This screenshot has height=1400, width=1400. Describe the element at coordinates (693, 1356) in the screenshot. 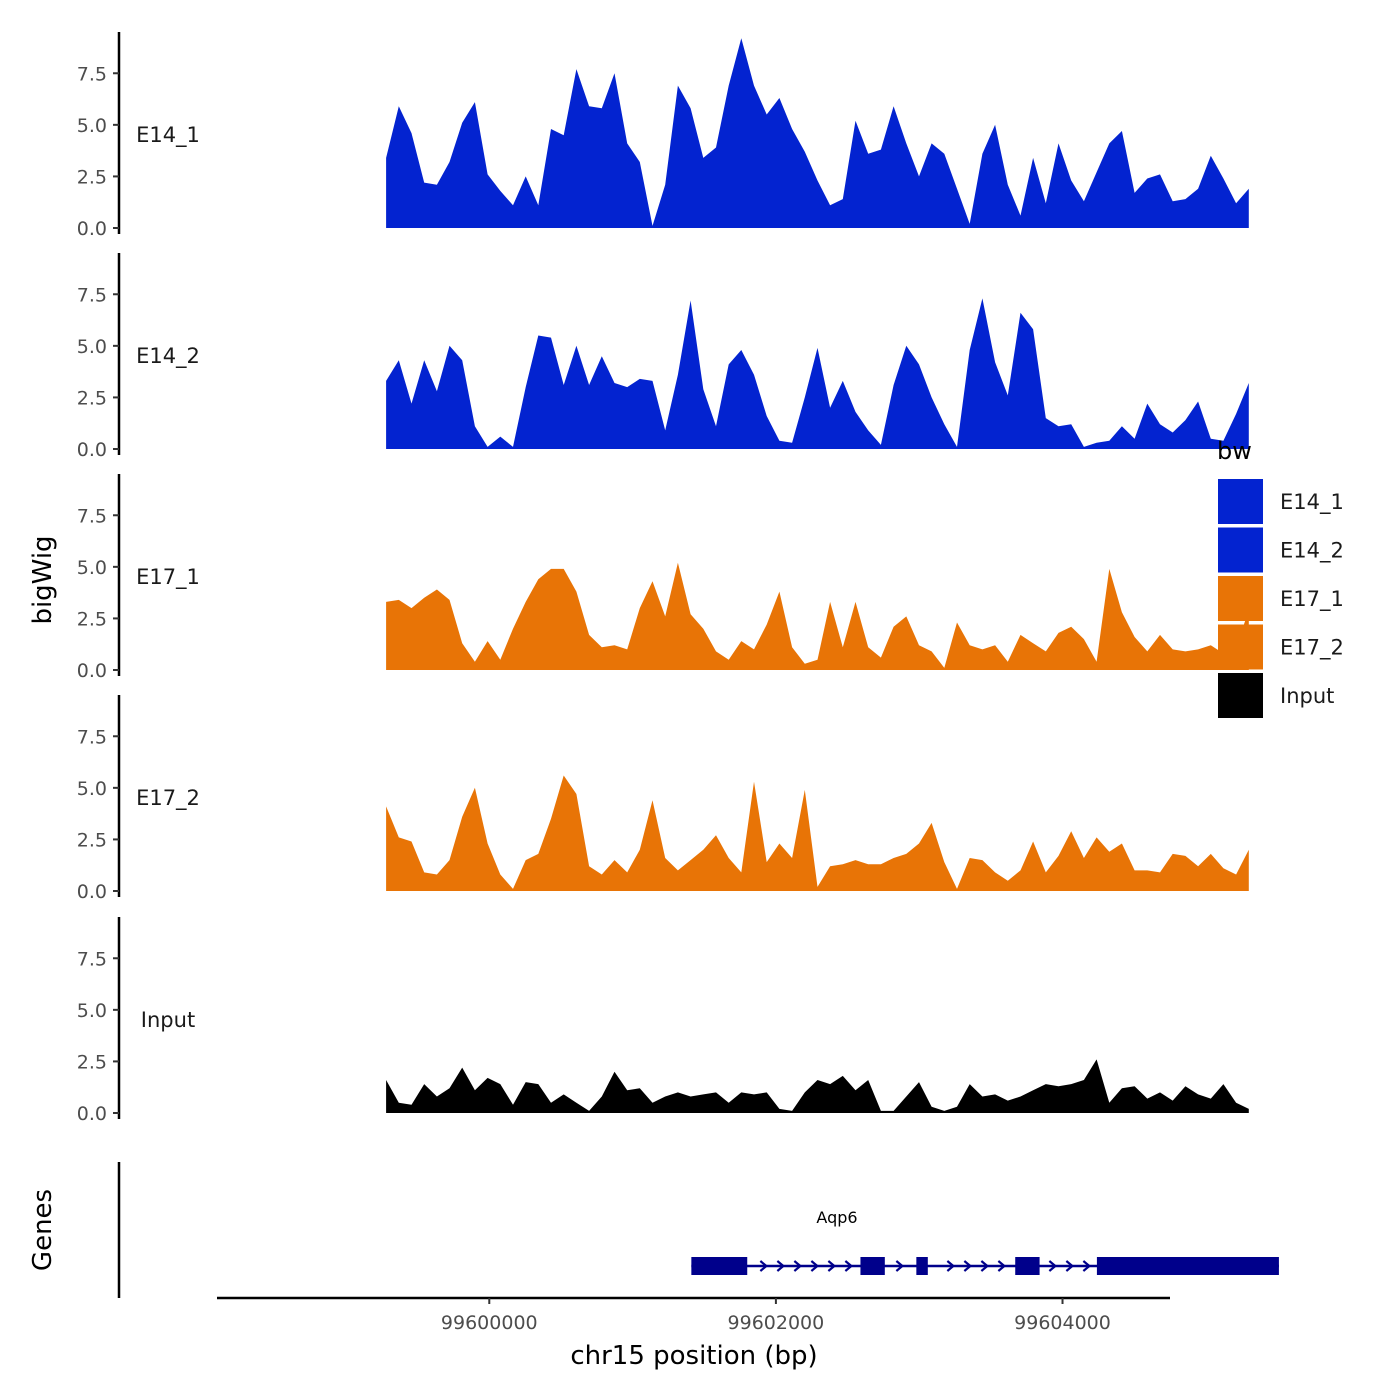

I see `x-axis-title: chr15 position (bp)` at that location.